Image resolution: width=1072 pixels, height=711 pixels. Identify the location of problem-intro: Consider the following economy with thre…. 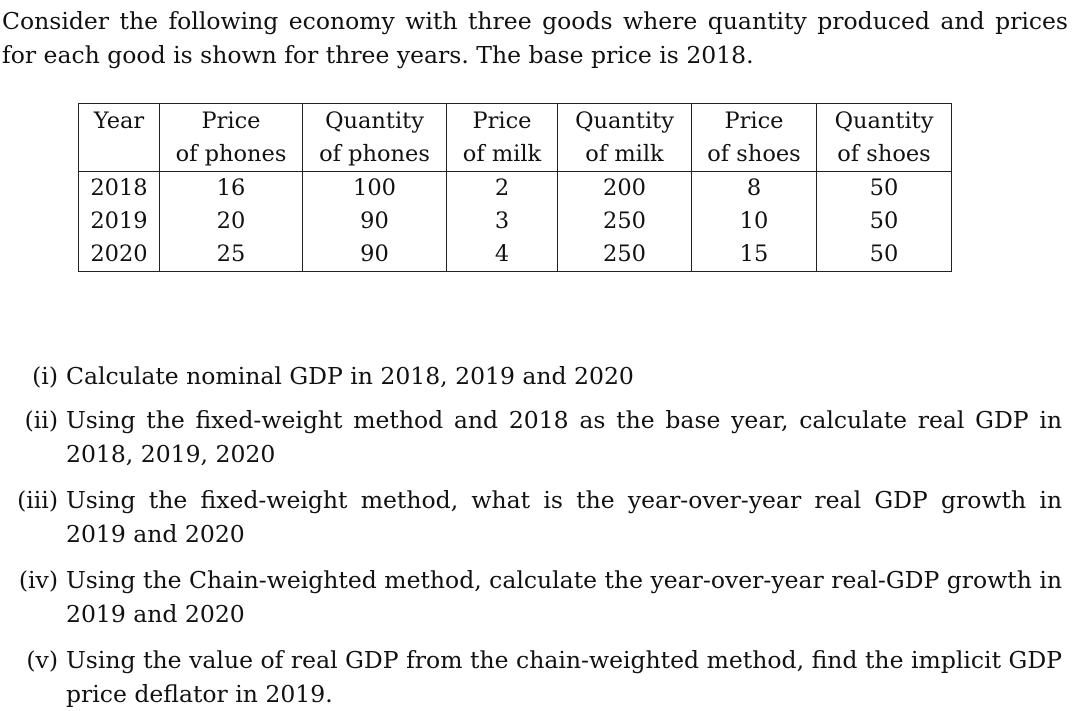
(535, 38).